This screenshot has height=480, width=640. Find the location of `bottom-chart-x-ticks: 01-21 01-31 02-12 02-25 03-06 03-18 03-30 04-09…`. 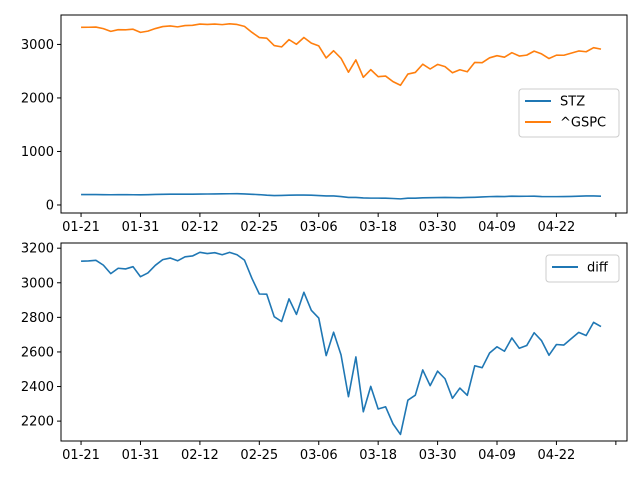

bottom-chart-x-ticks: 01-21 01-31 02-12 02-25 03-06 03-18 03-30 04-09… is located at coordinates (339, 452).